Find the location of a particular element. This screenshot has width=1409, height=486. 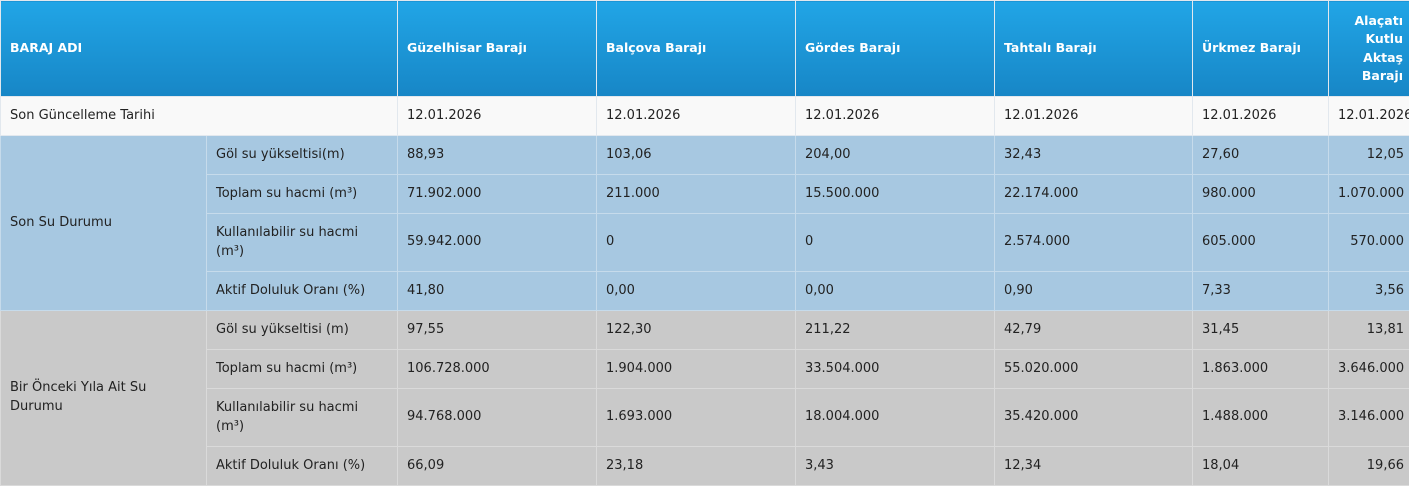

cell-value: 605.000 is located at coordinates (1261, 243).